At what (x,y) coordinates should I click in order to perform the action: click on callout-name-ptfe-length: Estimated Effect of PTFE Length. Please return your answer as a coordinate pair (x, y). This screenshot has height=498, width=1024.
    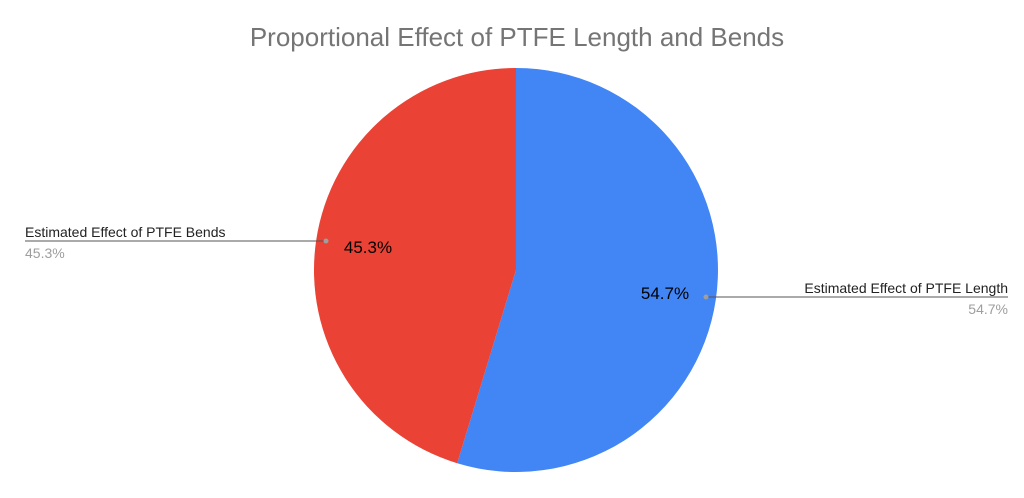
    Looking at the image, I should click on (906, 288).